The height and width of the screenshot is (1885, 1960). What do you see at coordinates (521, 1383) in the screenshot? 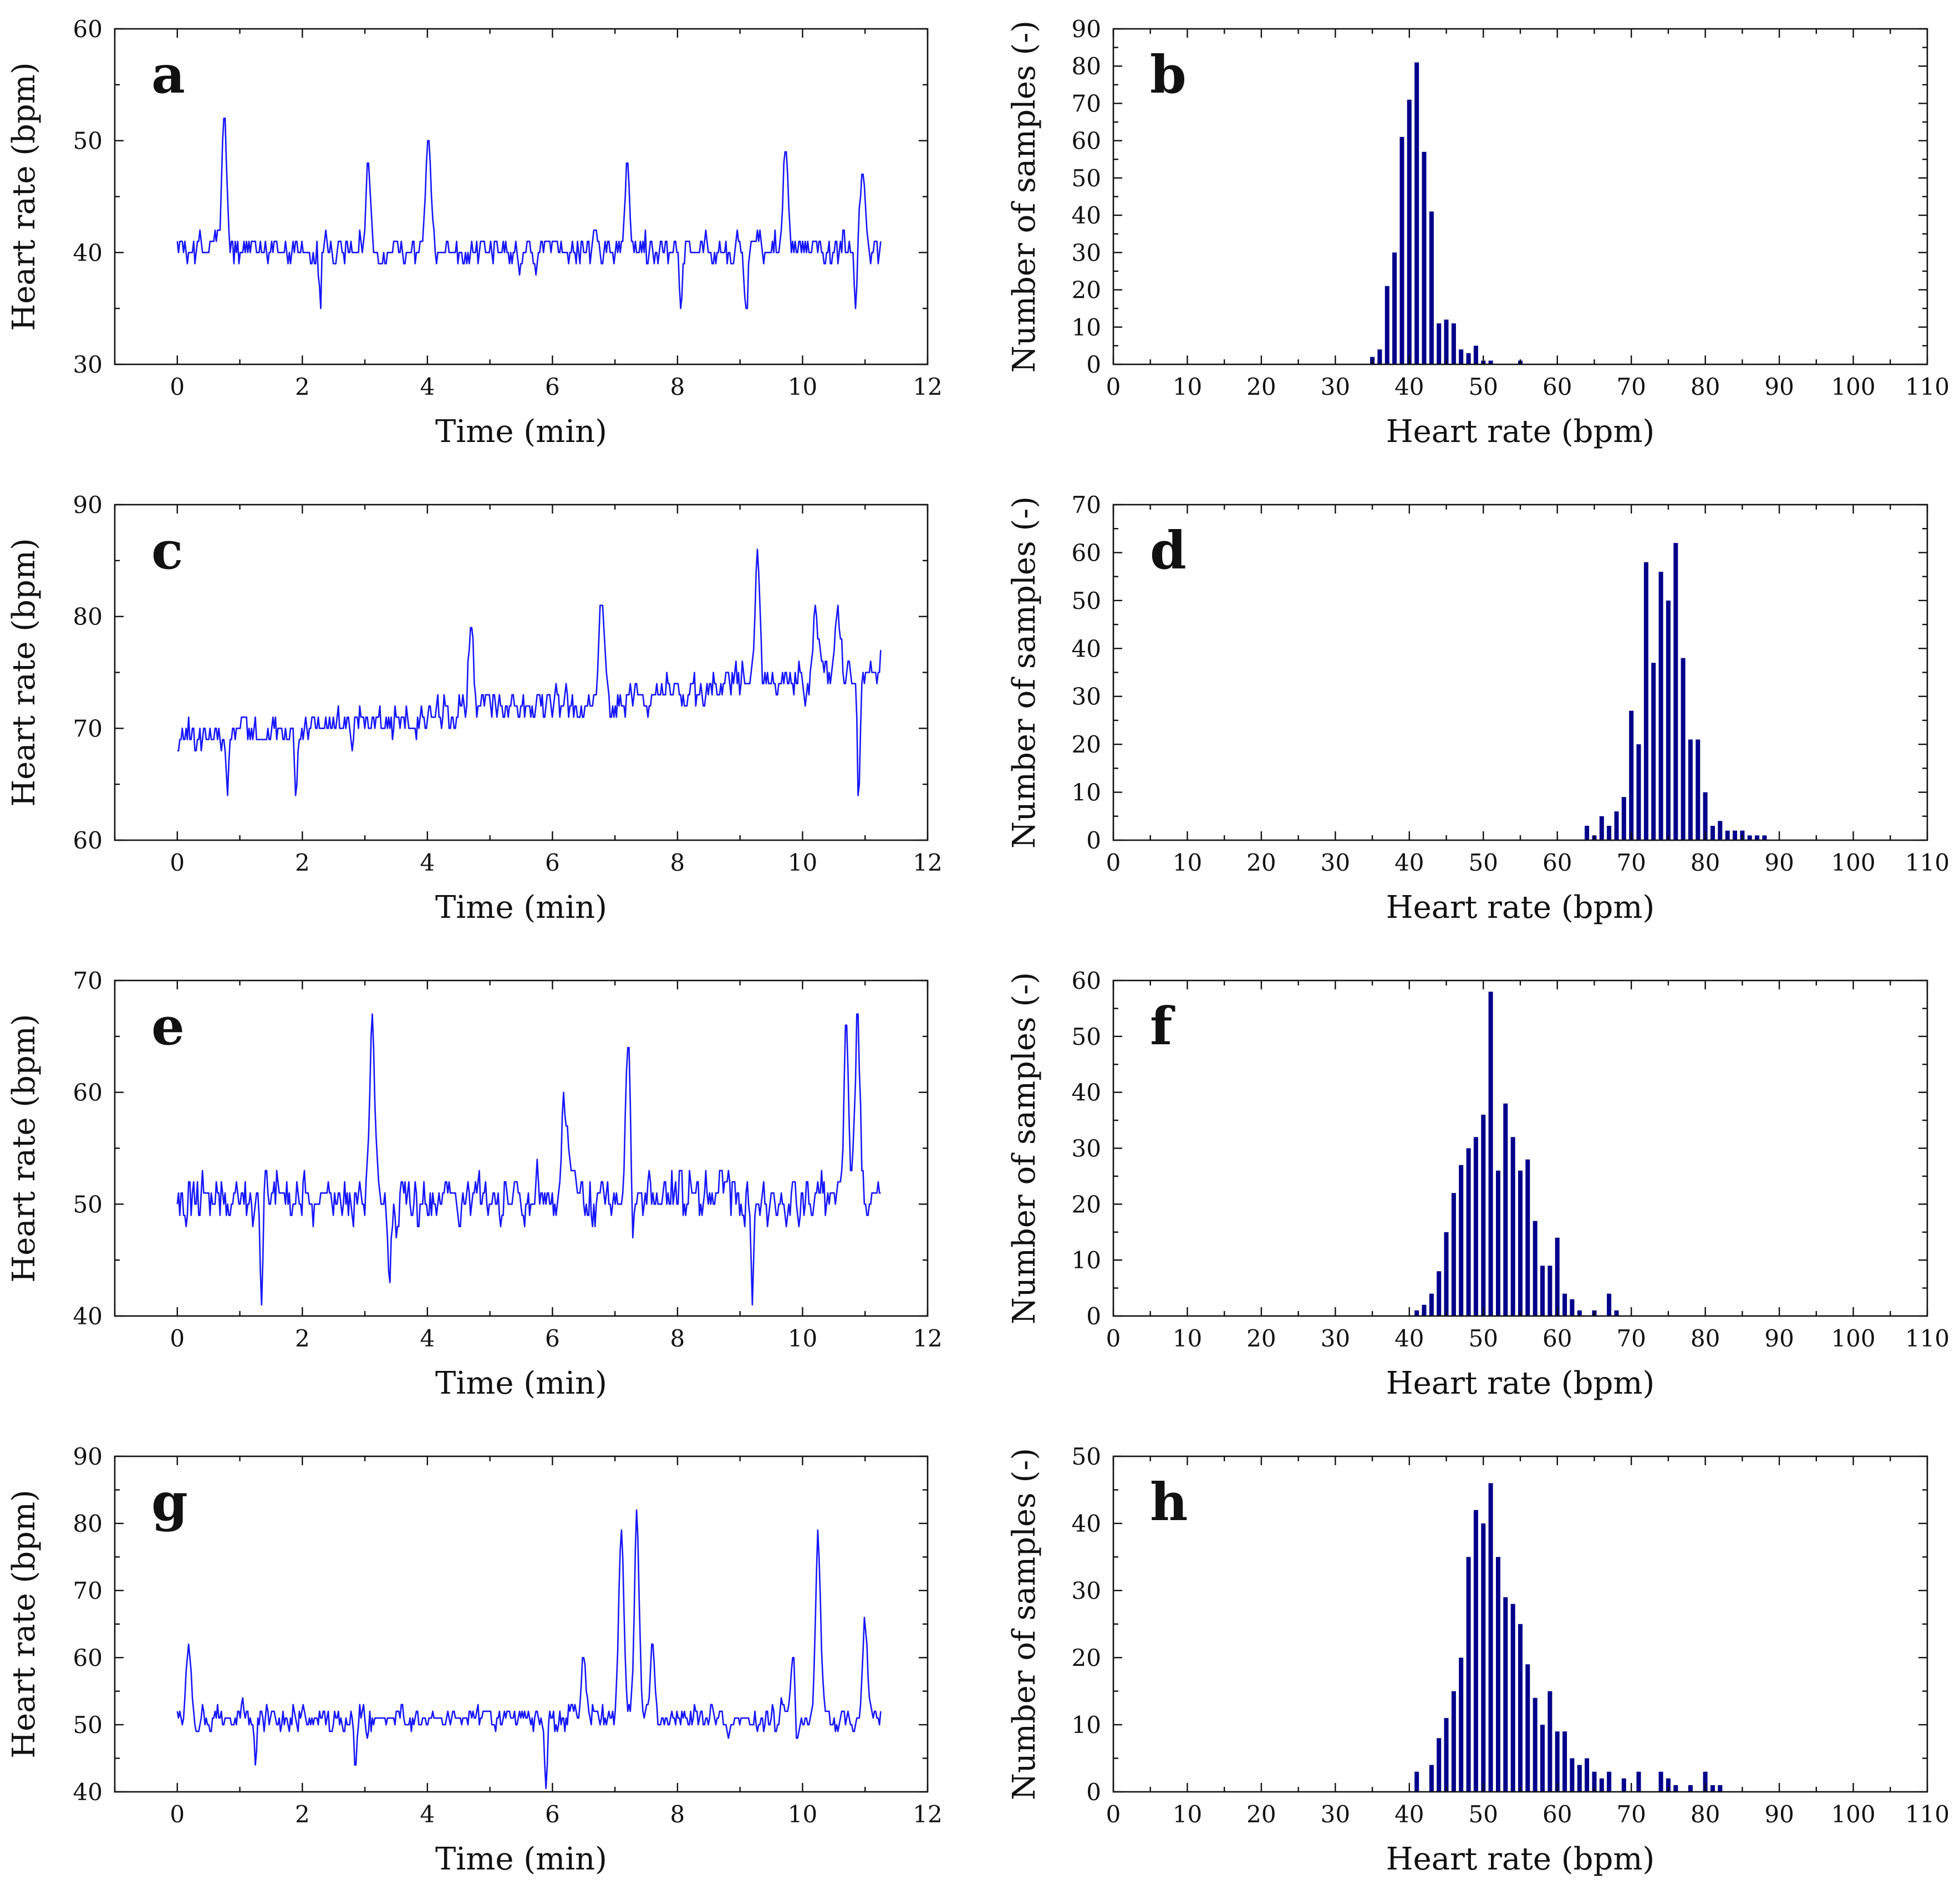
I see `x-axis-title-e: Time (min)` at bounding box center [521, 1383].